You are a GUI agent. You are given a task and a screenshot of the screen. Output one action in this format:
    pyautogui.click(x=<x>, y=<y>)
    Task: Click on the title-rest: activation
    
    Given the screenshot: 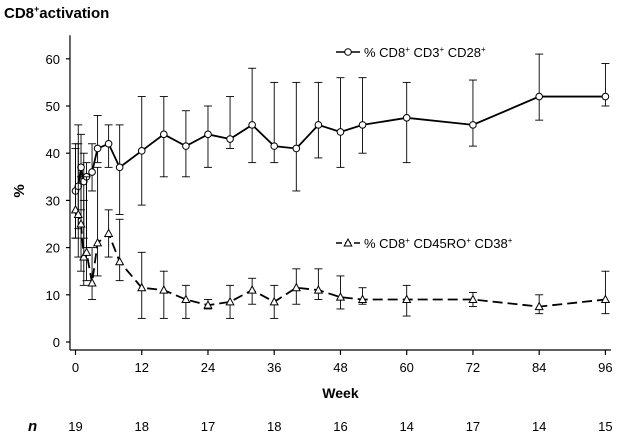 What is the action you would take?
    pyautogui.click(x=74, y=13)
    